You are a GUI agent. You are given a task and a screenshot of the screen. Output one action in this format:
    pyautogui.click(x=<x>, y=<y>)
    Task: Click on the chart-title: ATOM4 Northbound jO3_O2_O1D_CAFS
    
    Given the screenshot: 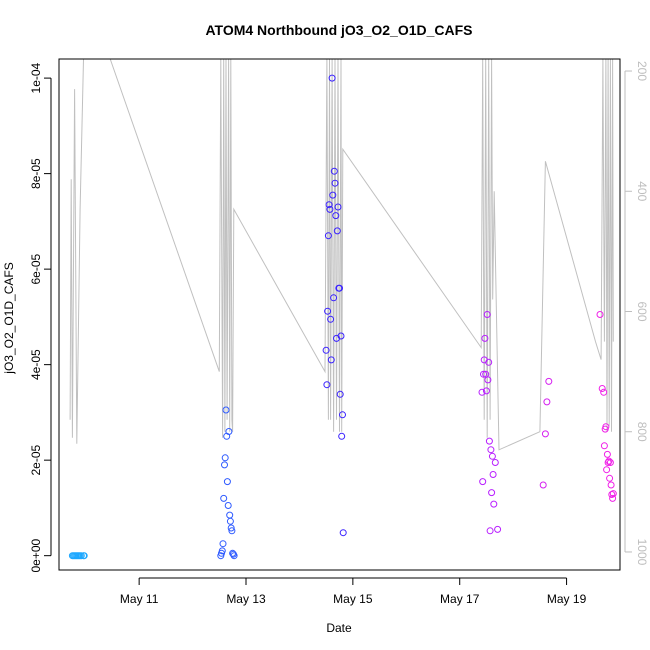 What is the action you would take?
    pyautogui.click(x=338, y=30)
    